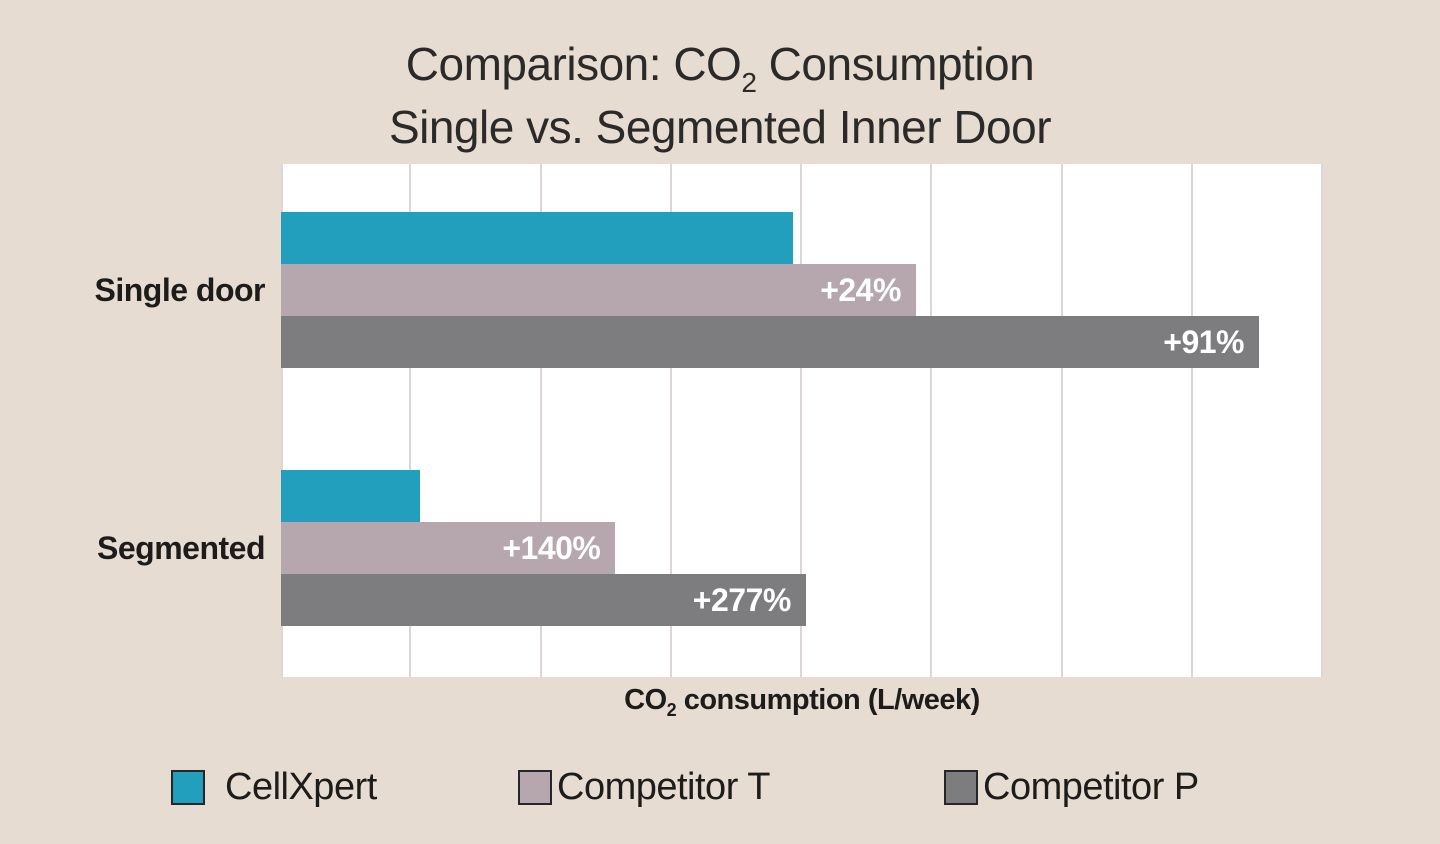 The width and height of the screenshot is (1440, 844). What do you see at coordinates (188, 787) in the screenshot?
I see `legend-swatch-cellxpert` at bounding box center [188, 787].